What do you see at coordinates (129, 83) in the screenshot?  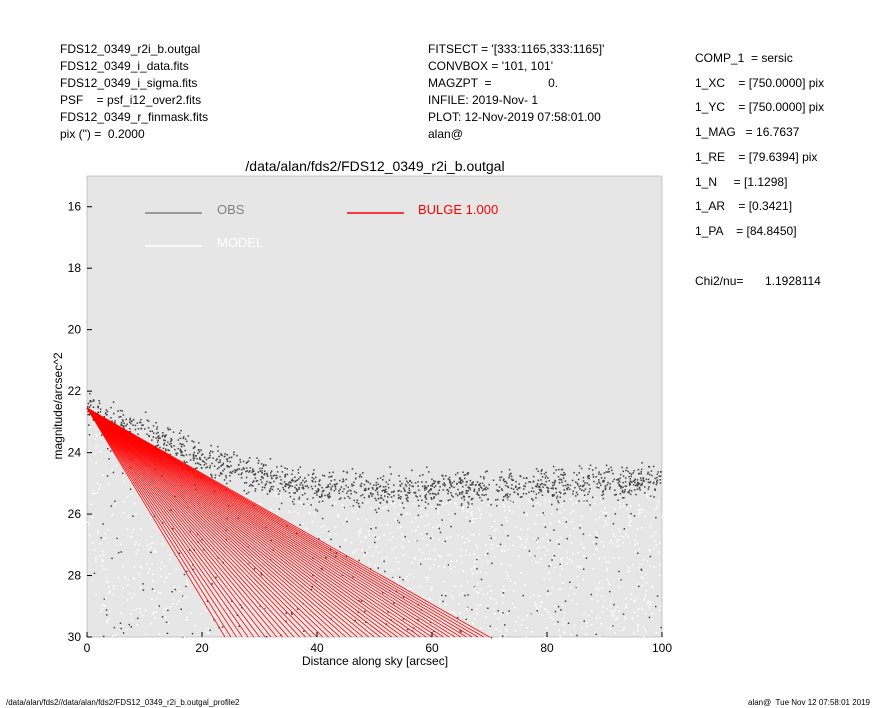 I see `header-sigma-file: FDS12_0349_i_sigma.fits` at bounding box center [129, 83].